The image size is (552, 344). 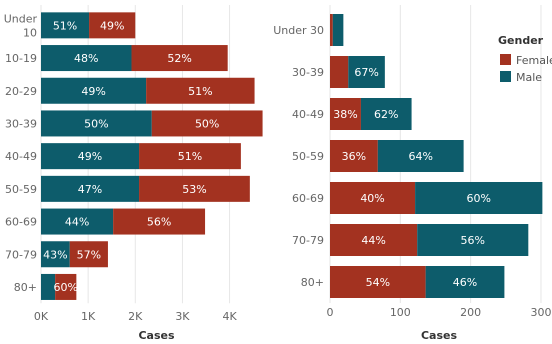 I want to click on category-label: 10-19, so click(x=21, y=58).